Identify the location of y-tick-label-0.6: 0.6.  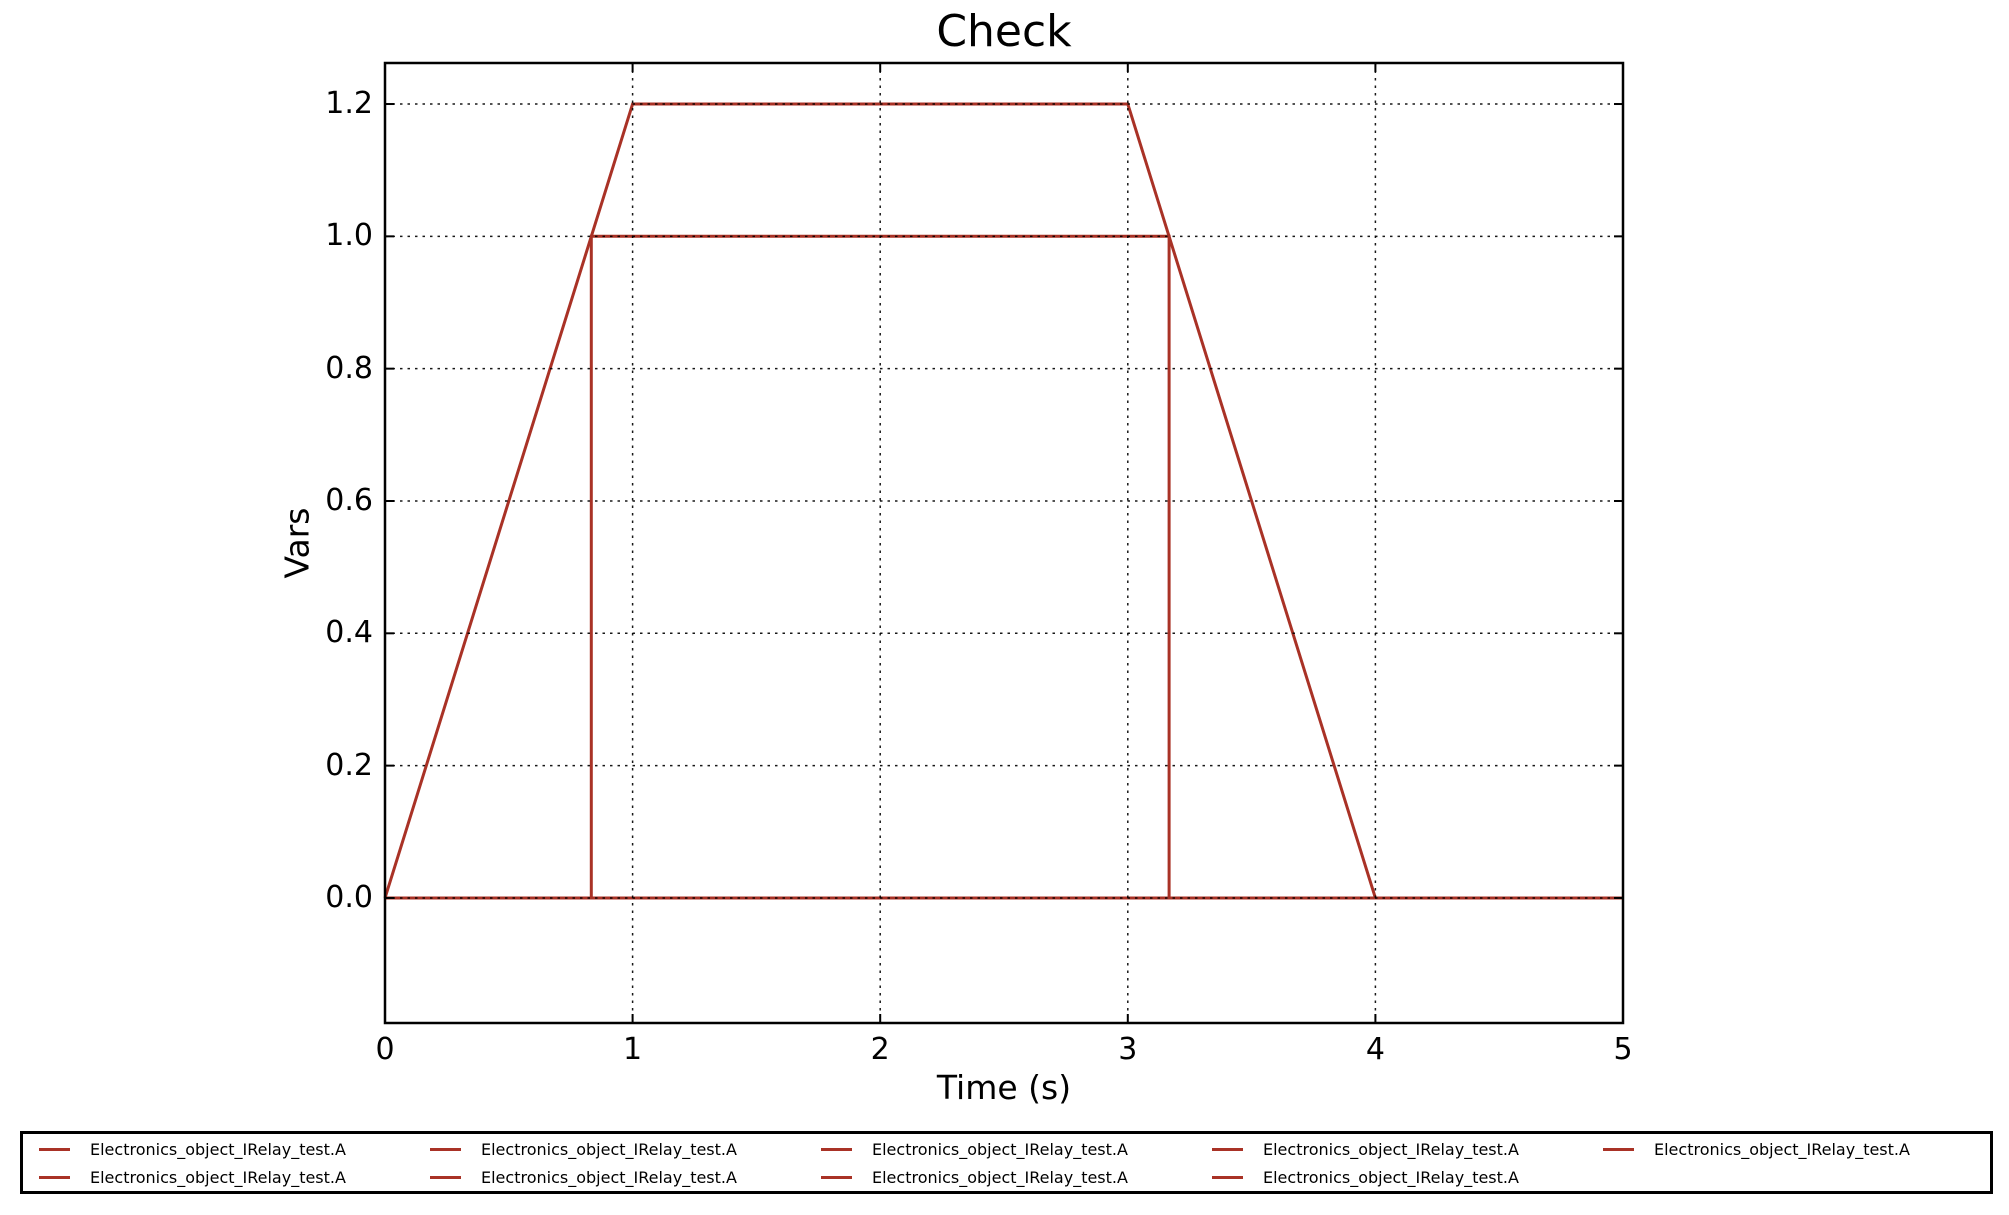
(349, 500).